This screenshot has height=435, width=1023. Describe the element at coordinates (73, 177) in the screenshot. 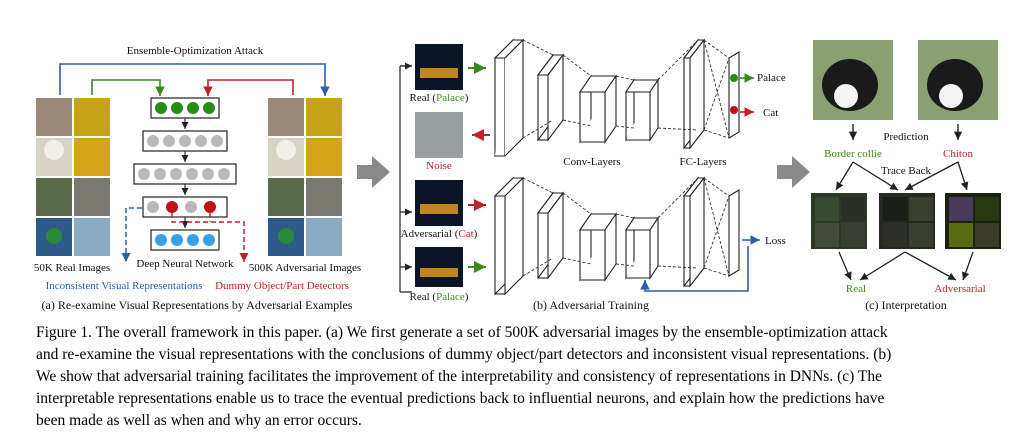

I see `real-image-grid` at that location.